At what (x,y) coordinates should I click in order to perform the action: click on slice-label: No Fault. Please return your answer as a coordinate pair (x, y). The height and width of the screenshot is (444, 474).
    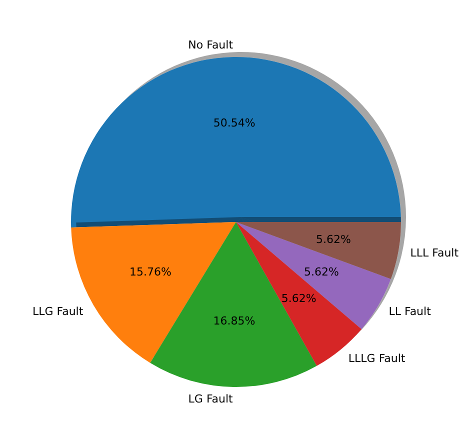
    Looking at the image, I should click on (211, 45).